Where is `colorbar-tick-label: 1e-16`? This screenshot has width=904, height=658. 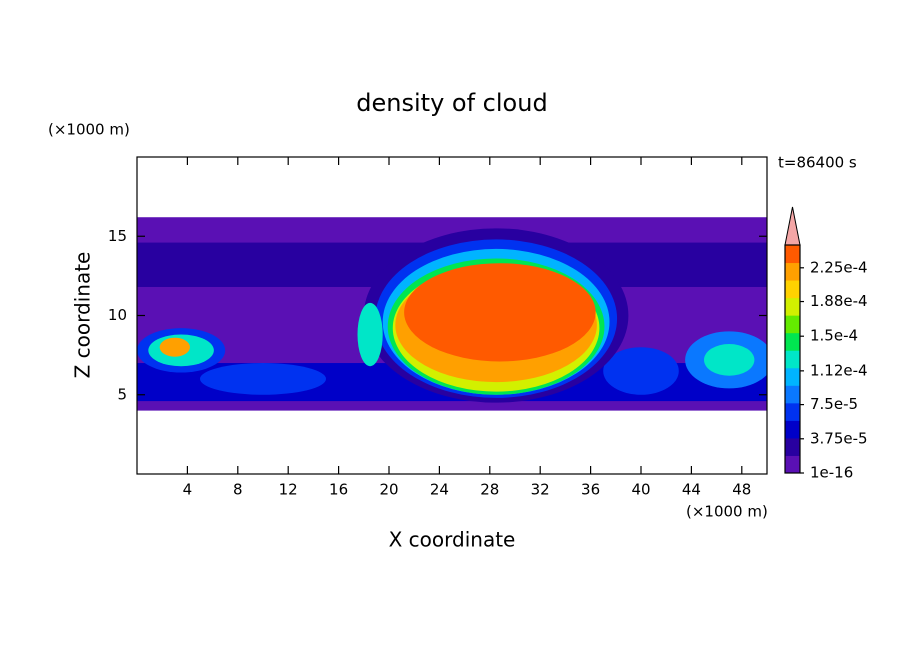
colorbar-tick-label: 1e-16 is located at coordinates (831, 473).